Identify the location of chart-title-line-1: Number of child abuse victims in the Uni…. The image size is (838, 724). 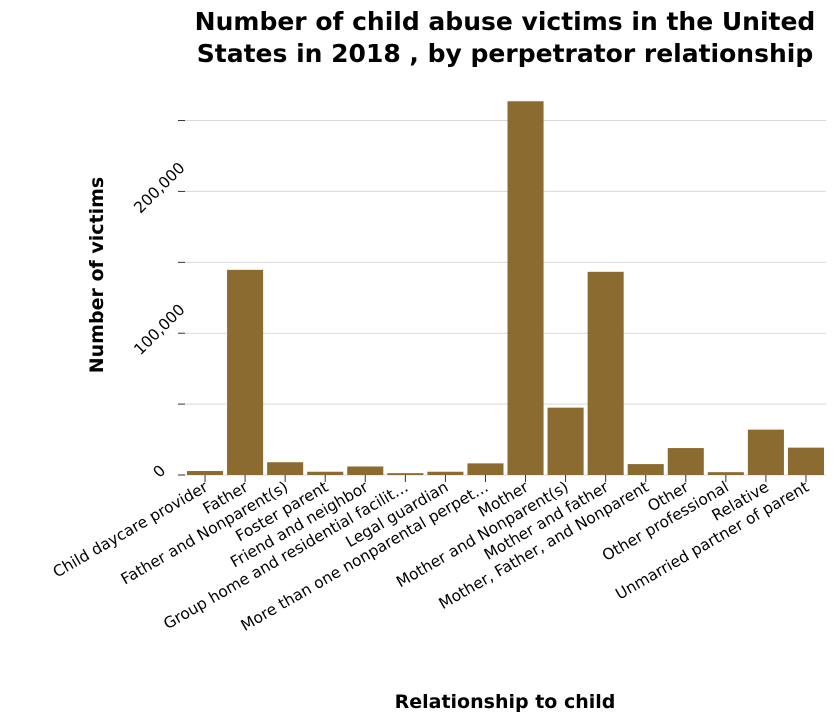
(505, 21).